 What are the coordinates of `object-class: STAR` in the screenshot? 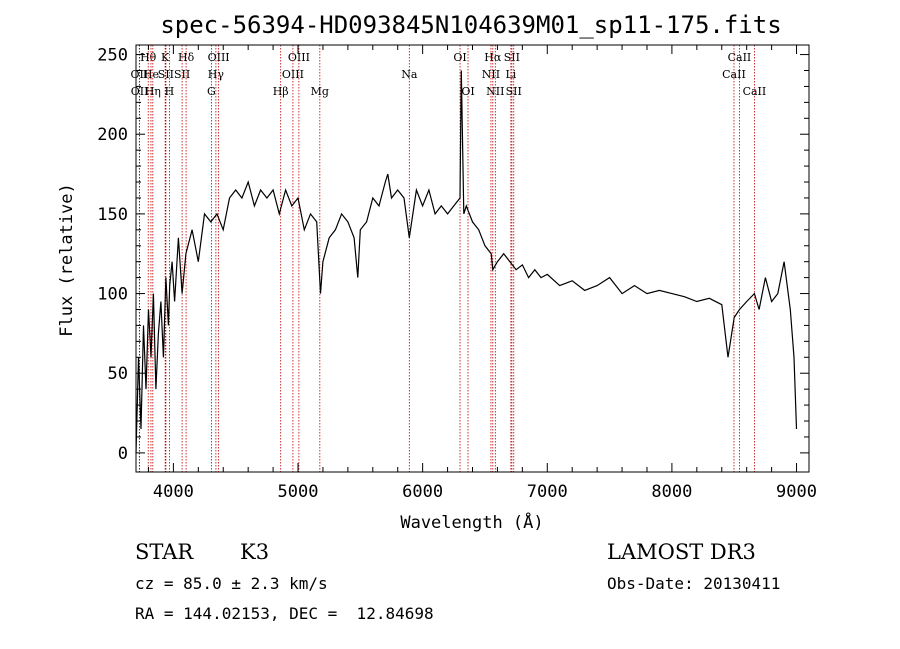 It's located at (164, 552).